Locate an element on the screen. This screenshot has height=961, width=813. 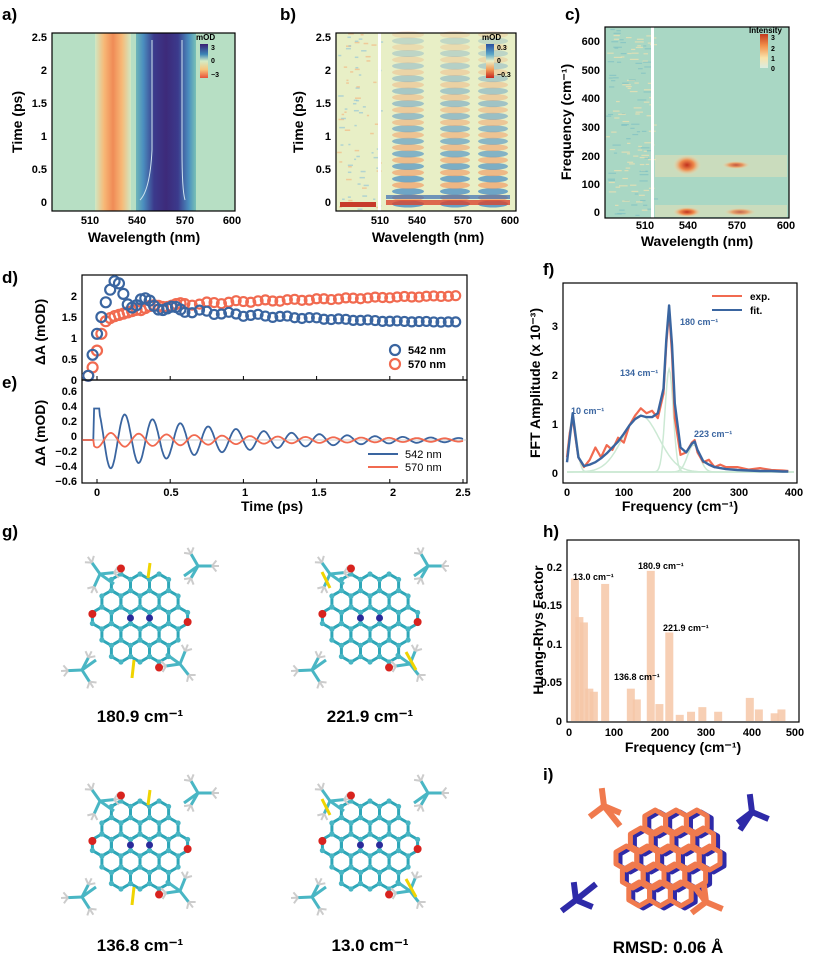
panel-c-scatter-line is located at coordinates (652, 122).